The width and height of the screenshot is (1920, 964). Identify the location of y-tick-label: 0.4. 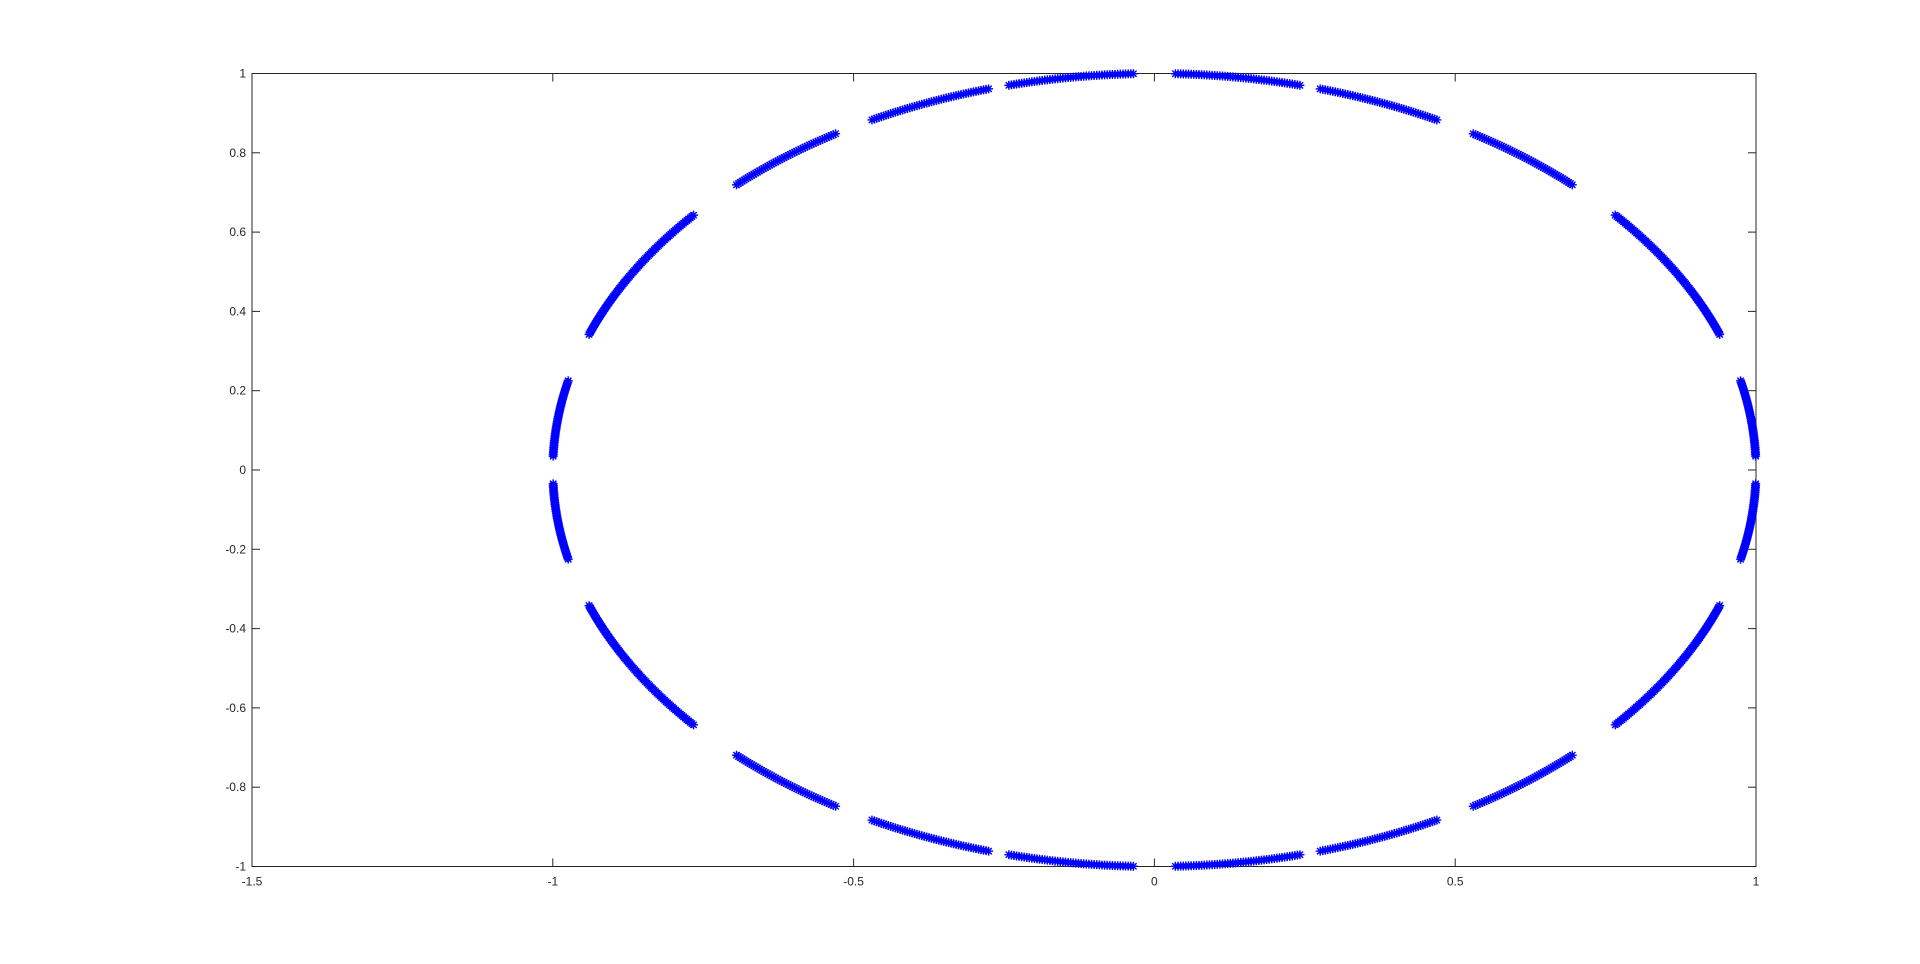
(237, 311).